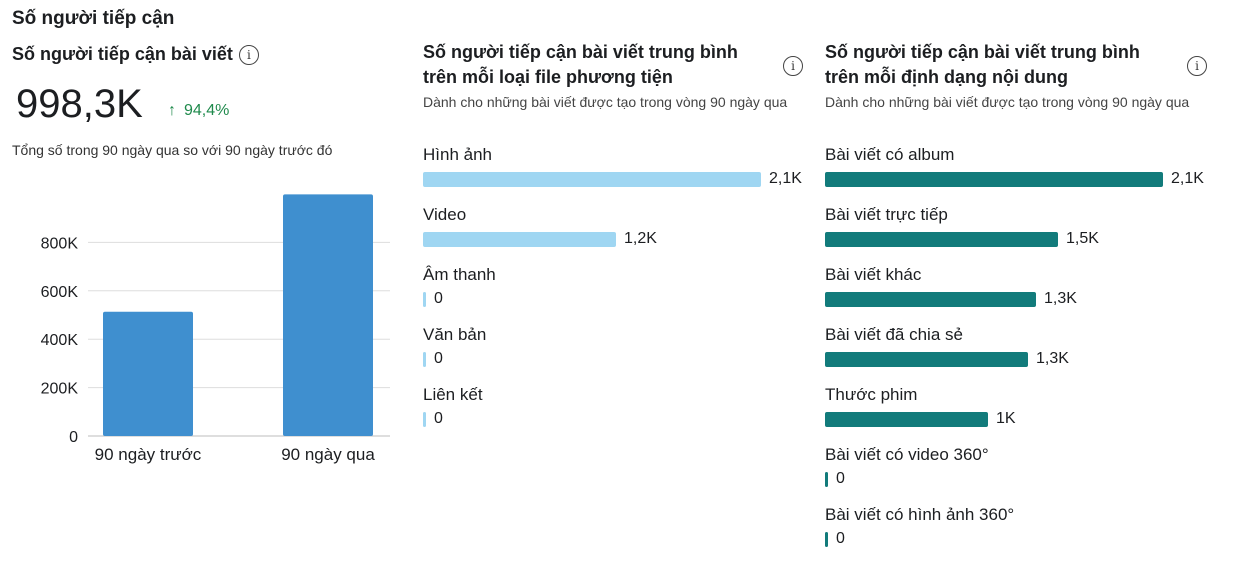 The height and width of the screenshot is (584, 1234). What do you see at coordinates (60, 340) in the screenshot?
I see `y-tick-label: 400K` at bounding box center [60, 340].